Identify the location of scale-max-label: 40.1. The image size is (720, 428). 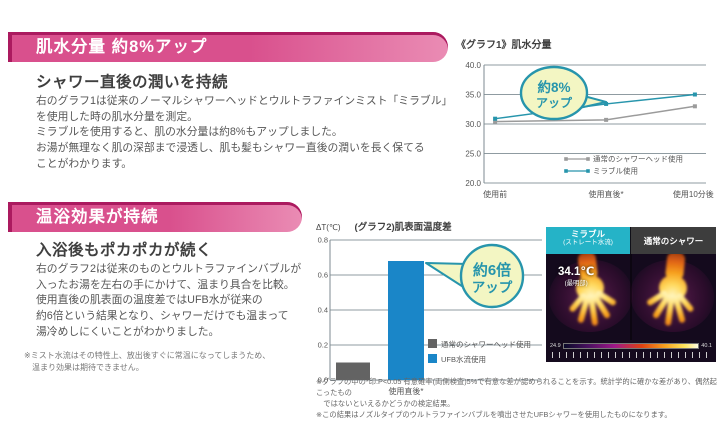
(706, 345).